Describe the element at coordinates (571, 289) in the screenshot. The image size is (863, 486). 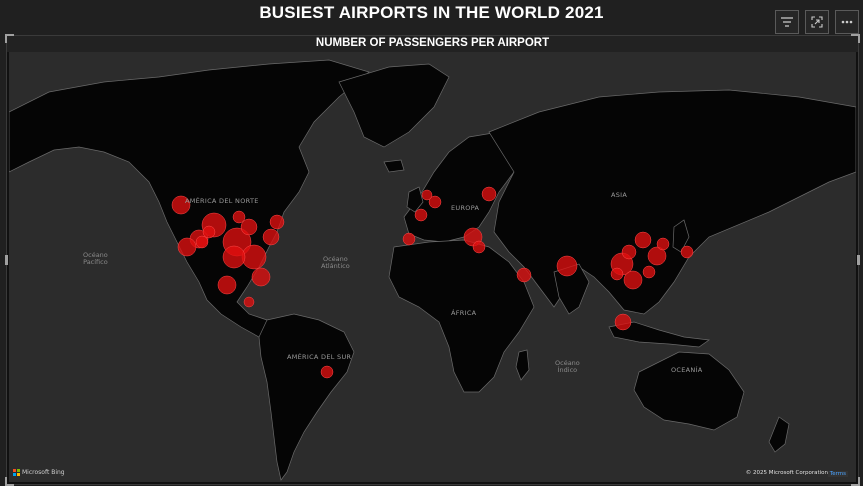
I see `india-landmass` at that location.